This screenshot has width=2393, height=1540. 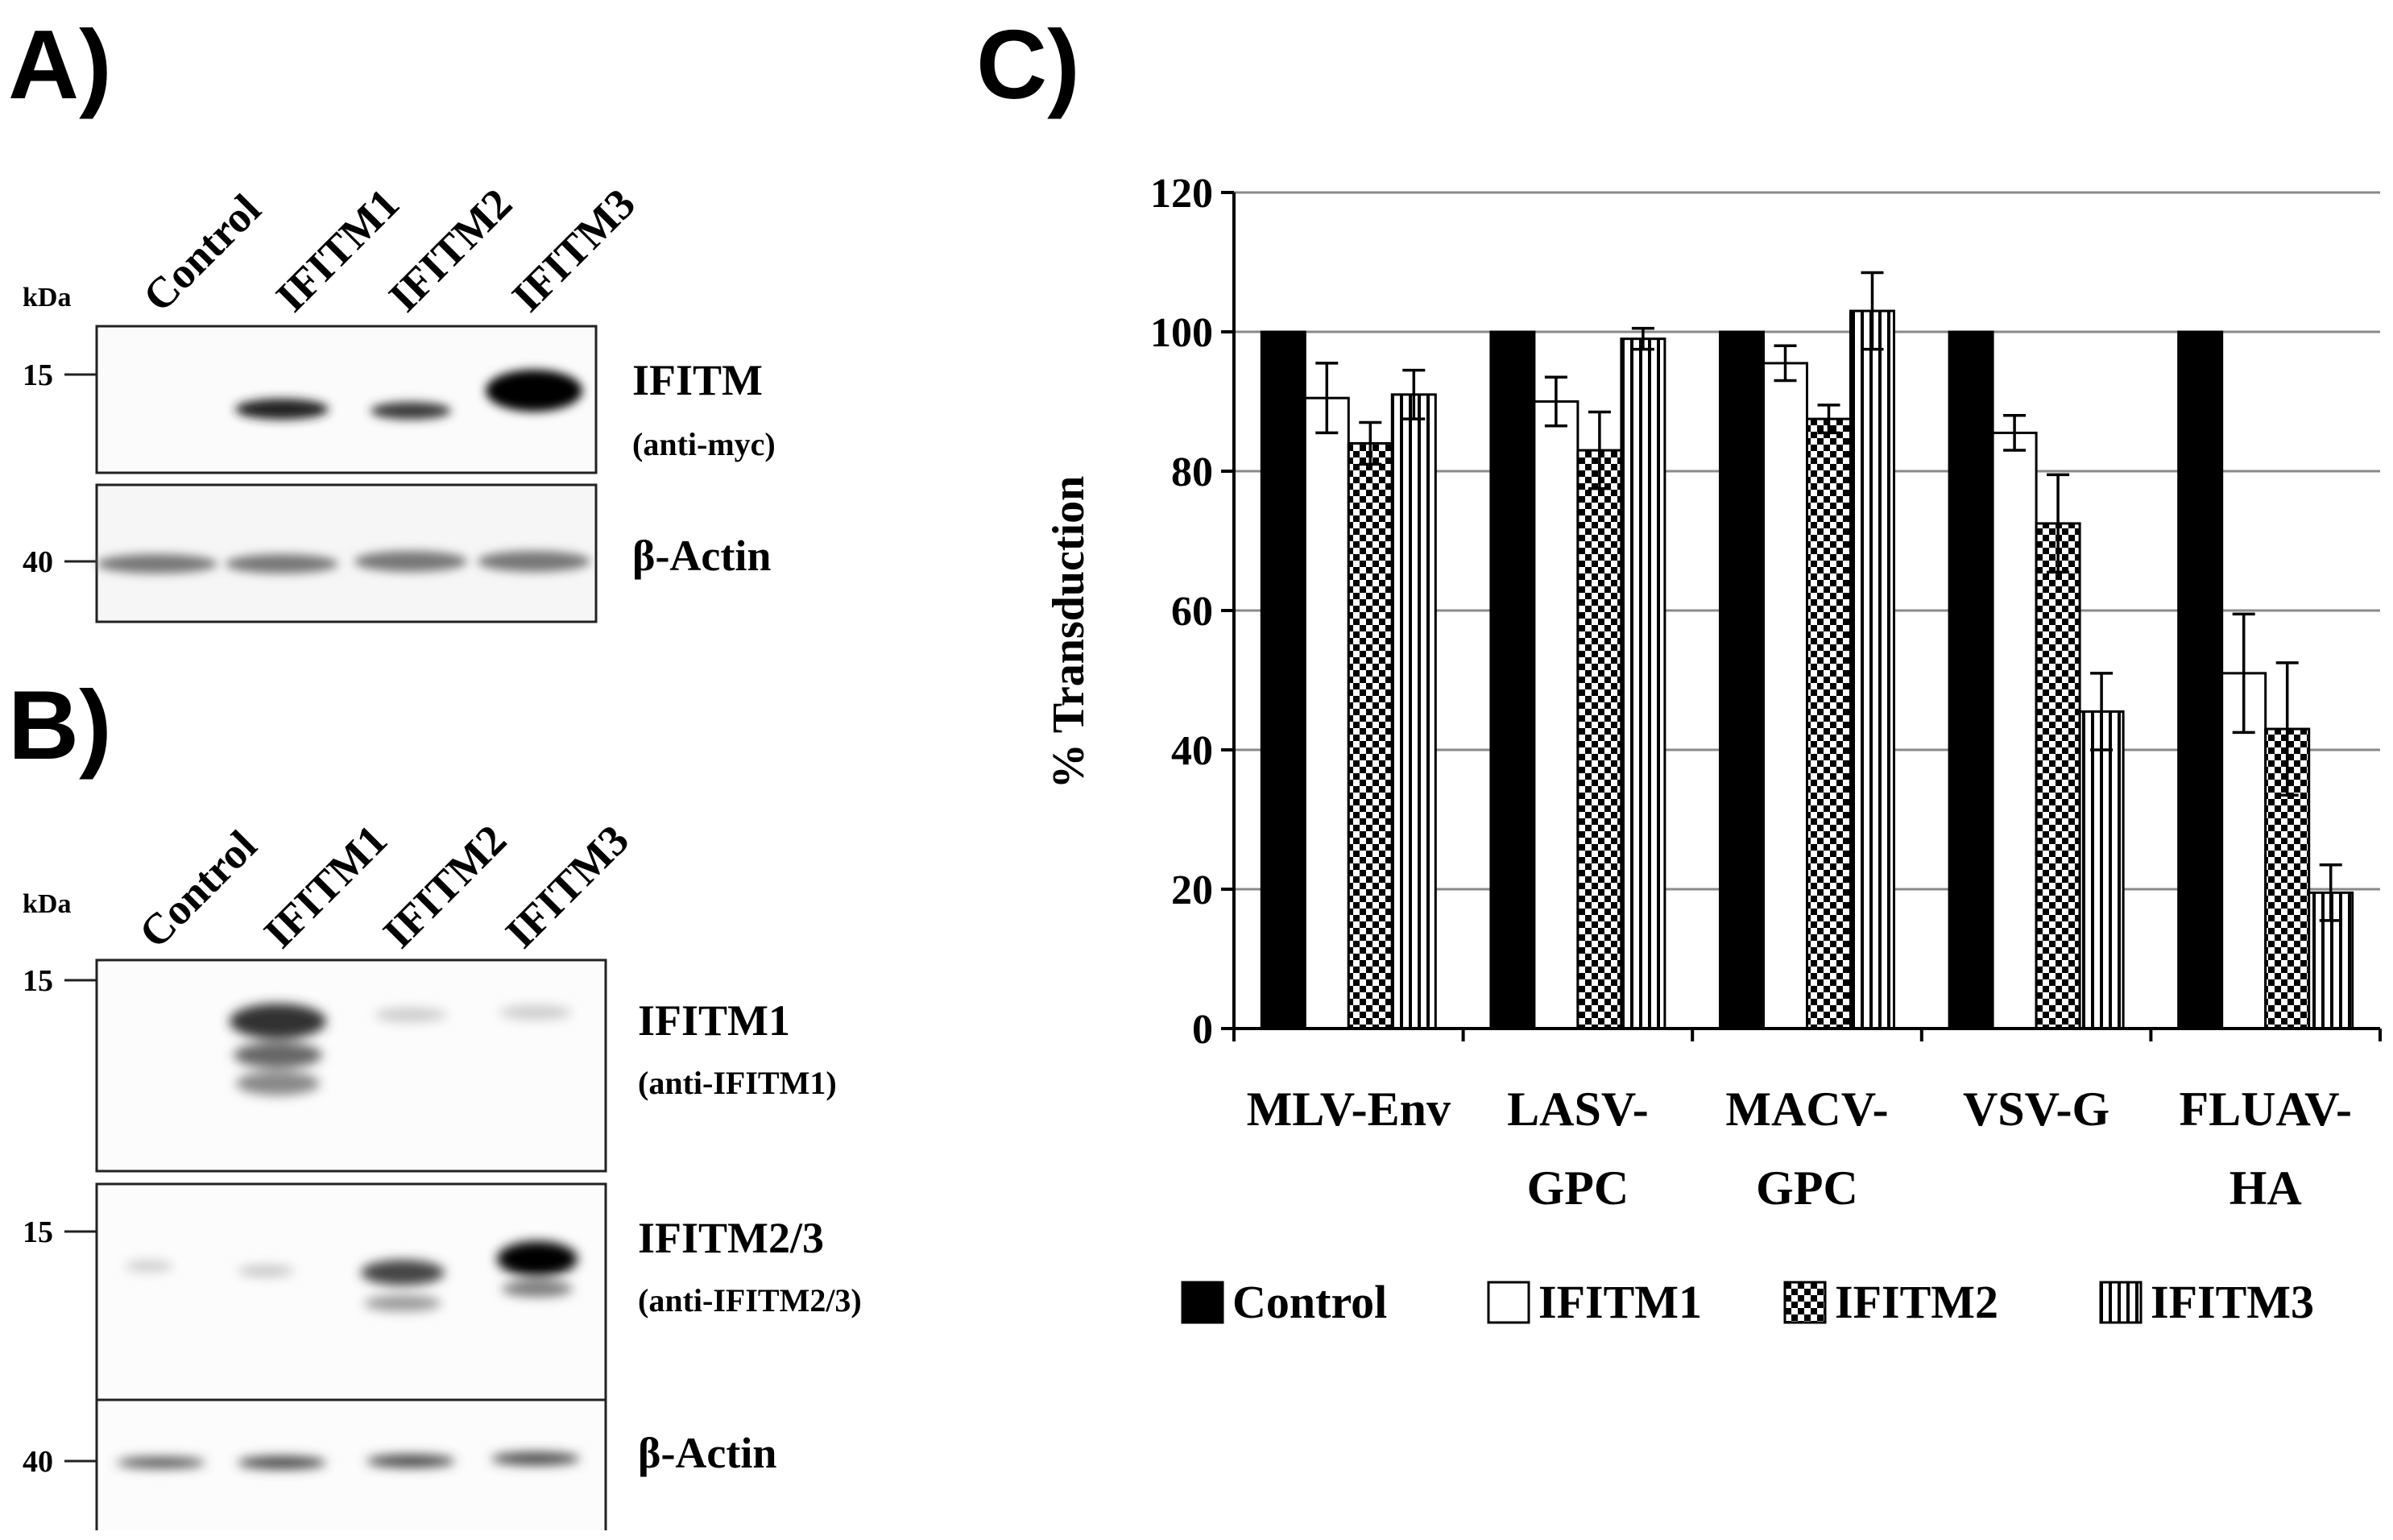 I want to click on protein-label-b-ifitm23: IFITM2/3, so click(x=731, y=1238).